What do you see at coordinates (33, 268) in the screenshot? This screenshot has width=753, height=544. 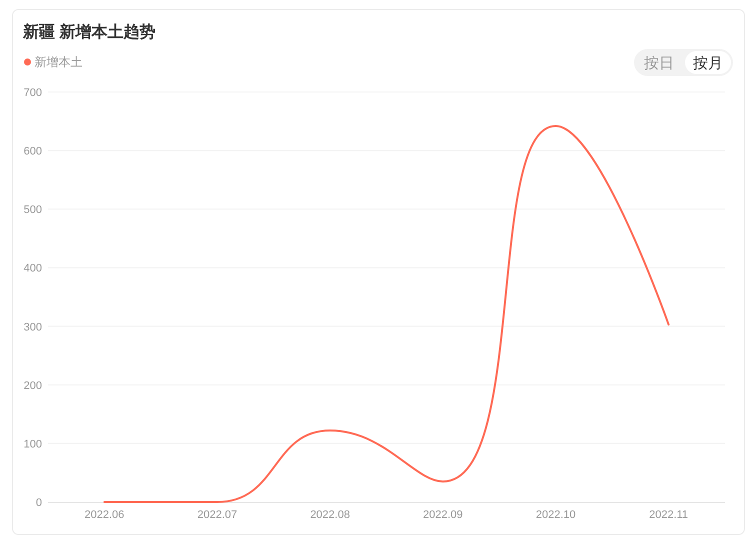 I see `y-tick-label: 400` at bounding box center [33, 268].